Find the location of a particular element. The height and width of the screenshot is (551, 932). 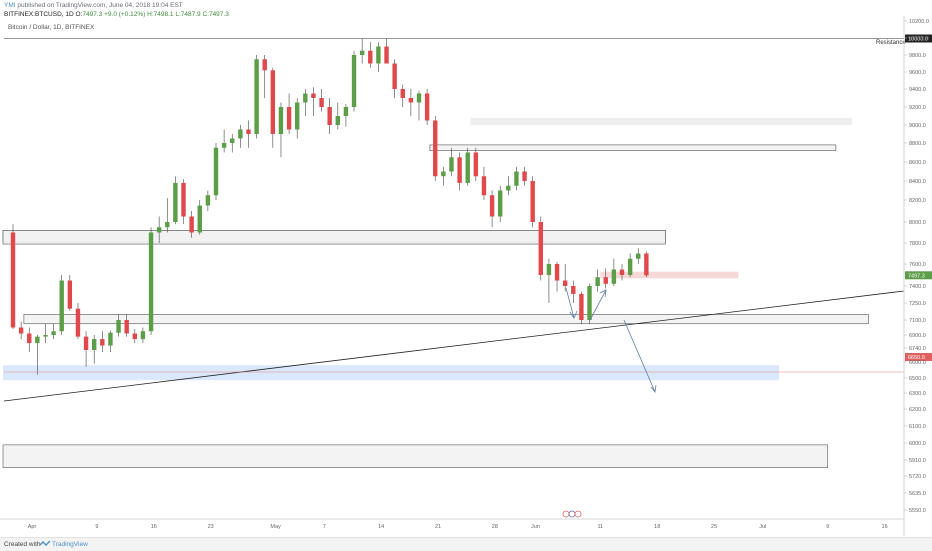

price-tick-label: 8600.0 is located at coordinates (917, 163).